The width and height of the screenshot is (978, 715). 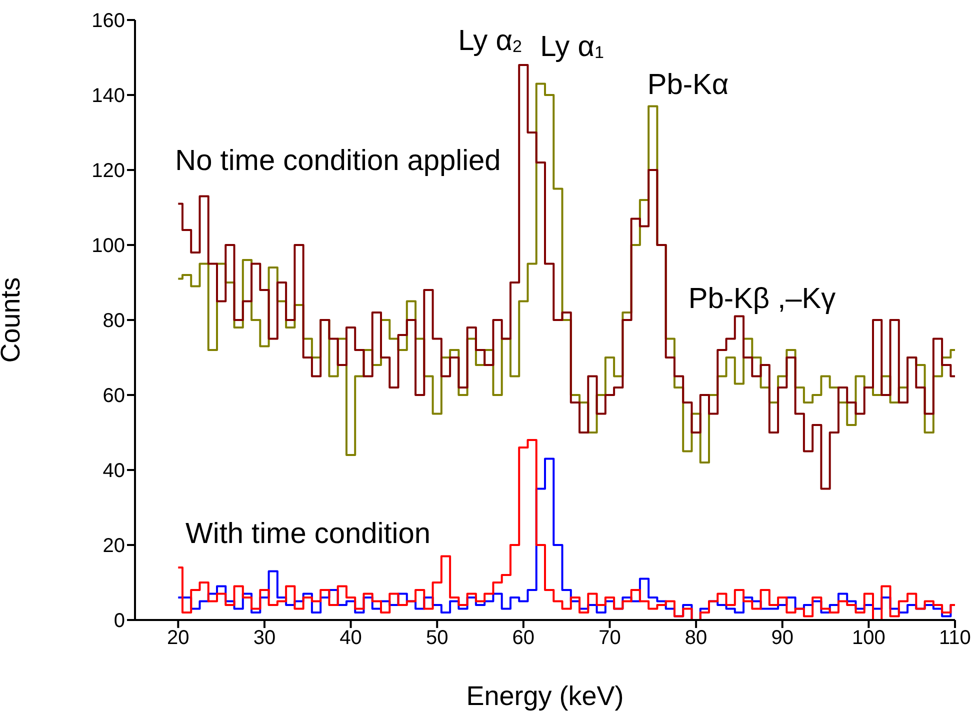 What do you see at coordinates (338, 160) in the screenshot?
I see `annotation: No time condition applied` at bounding box center [338, 160].